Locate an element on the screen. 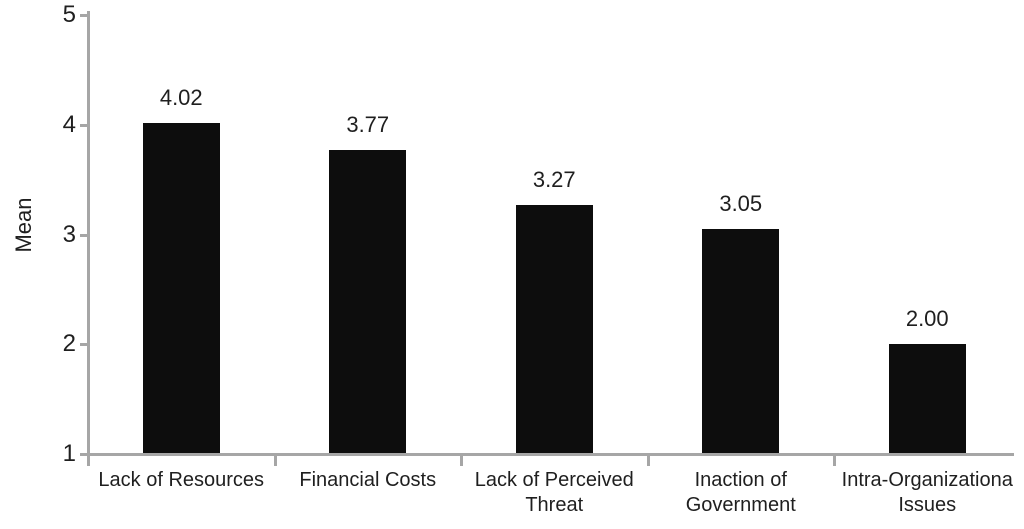  category-label: Financial Costs is located at coordinates (368, 480).